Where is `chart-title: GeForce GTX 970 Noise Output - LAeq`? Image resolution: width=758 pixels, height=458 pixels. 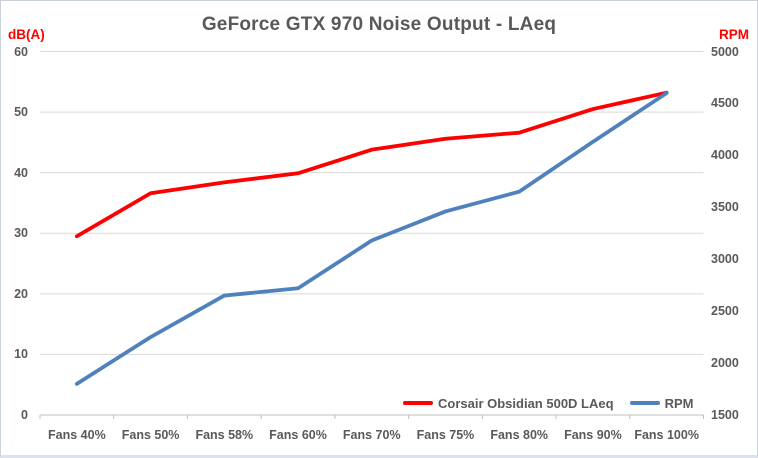 chart-title: GeForce GTX 970 Noise Output - LAeq is located at coordinates (379, 24).